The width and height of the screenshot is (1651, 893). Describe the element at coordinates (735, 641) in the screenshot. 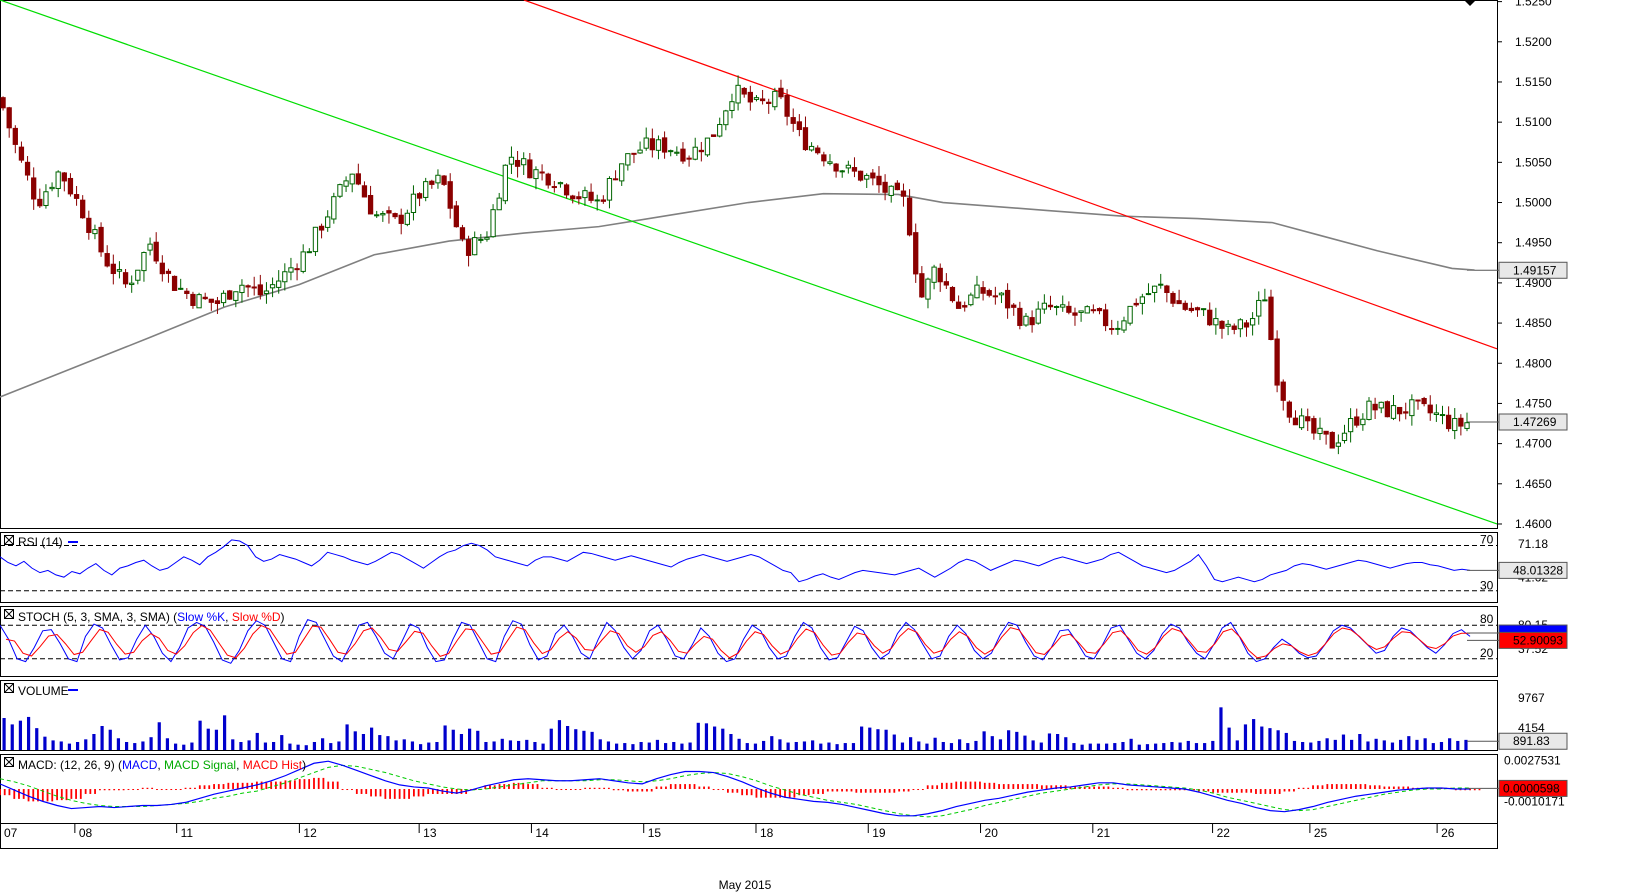

I see `stoch-k-line` at that location.